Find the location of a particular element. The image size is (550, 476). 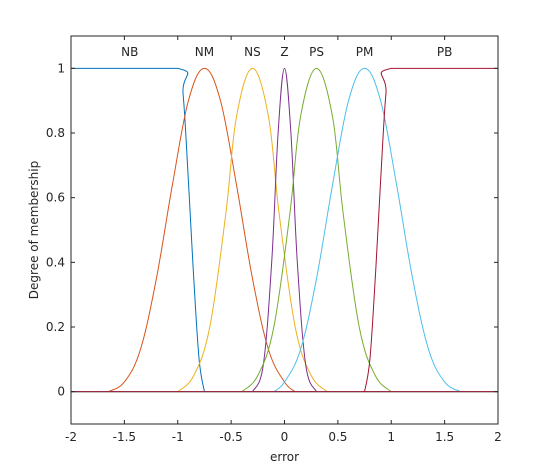

y-tick-label: 0.6 is located at coordinates (55, 198).